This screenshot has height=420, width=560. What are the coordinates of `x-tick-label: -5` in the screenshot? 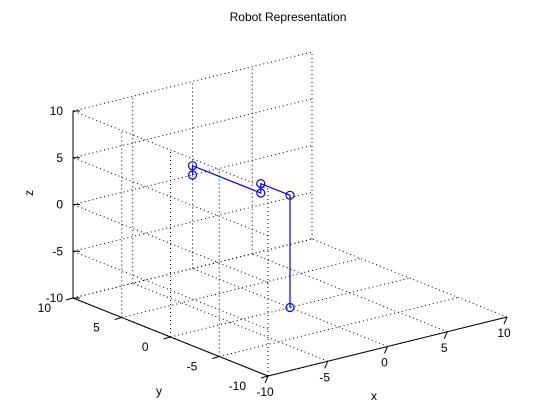 It's located at (324, 377).